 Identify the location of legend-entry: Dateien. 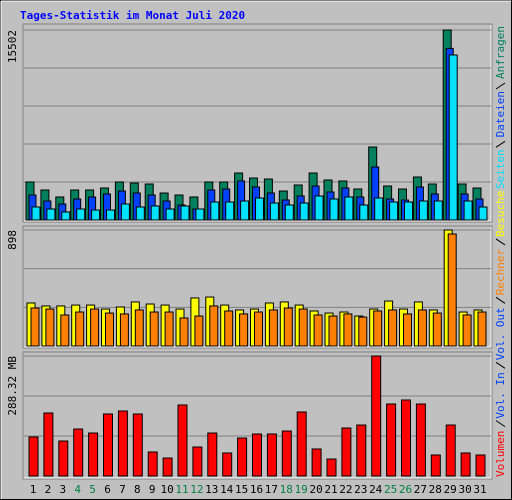
(500, 114).